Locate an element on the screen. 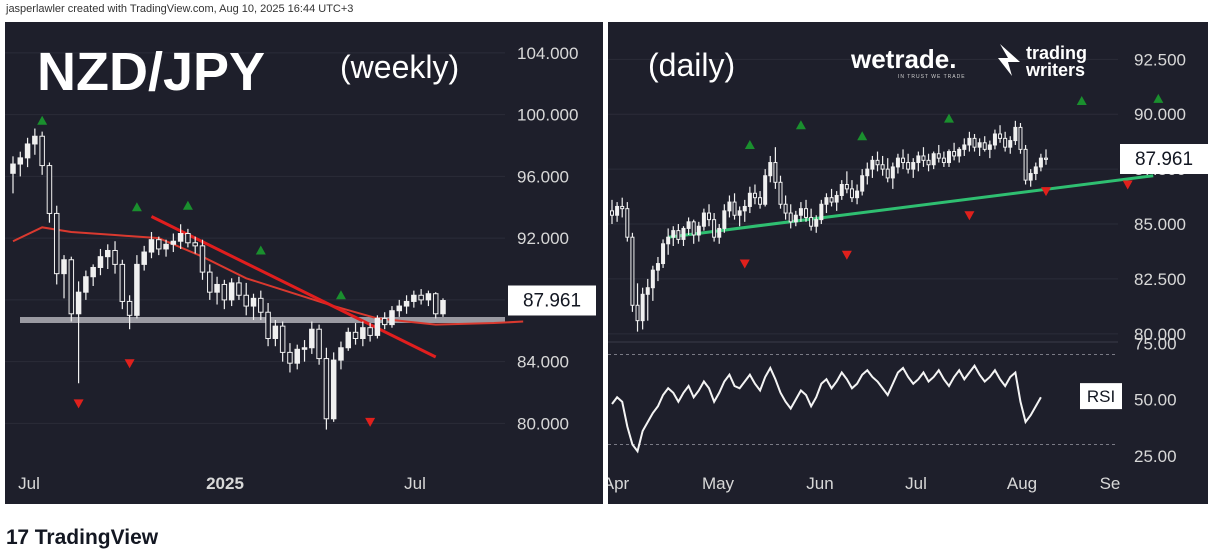  moving-average-line is located at coordinates (268, 276).